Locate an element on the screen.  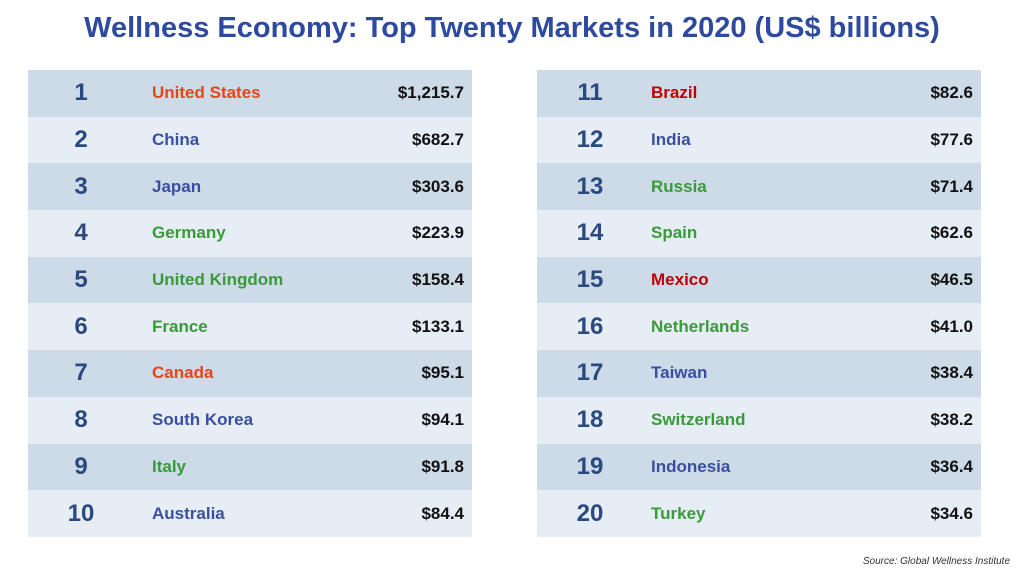
rank-cell: 12 is located at coordinates (590, 140).